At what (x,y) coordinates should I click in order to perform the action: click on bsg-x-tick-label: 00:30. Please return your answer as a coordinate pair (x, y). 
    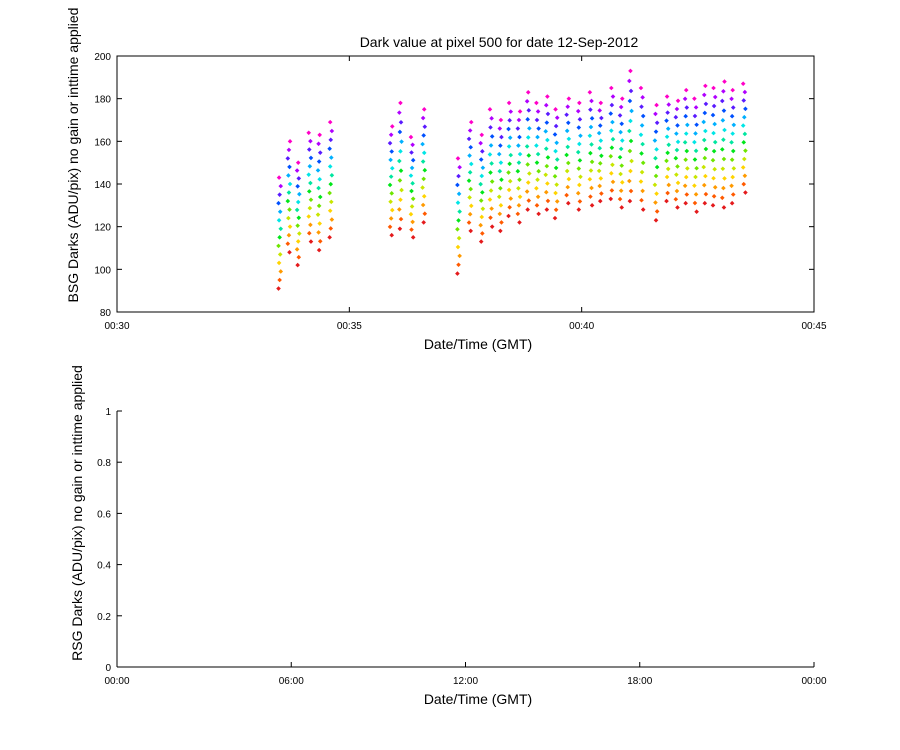
    Looking at the image, I should click on (116, 326).